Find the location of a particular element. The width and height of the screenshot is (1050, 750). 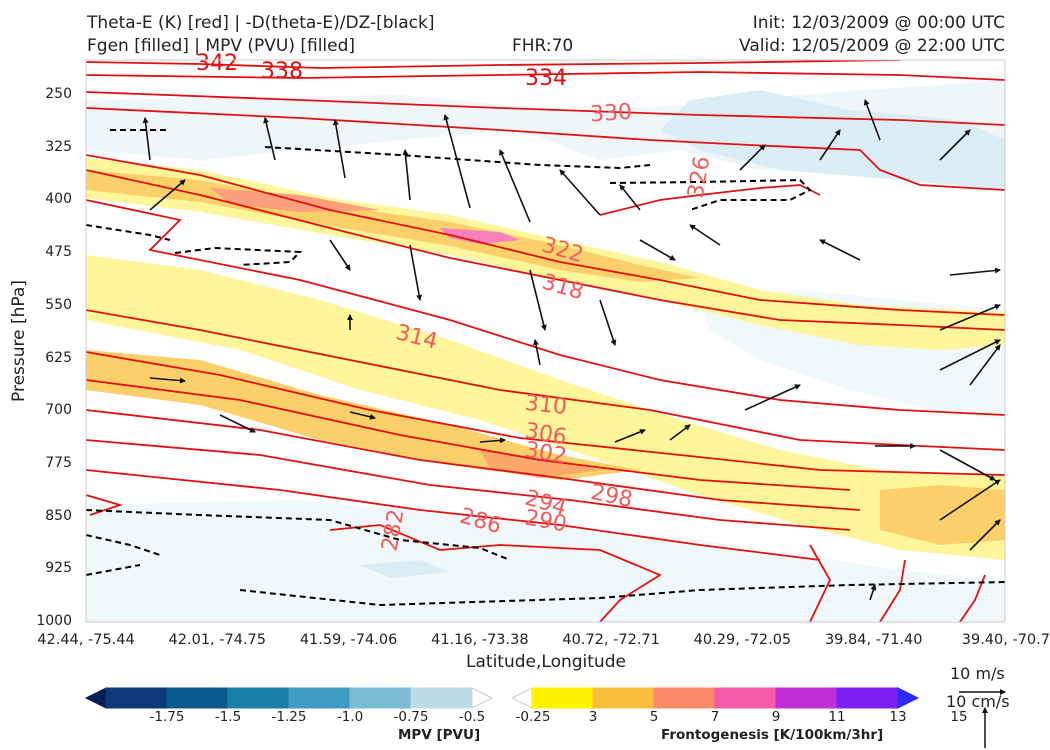

title-line-2: Fgen [filled] | MPV (PVU) [filled] is located at coordinates (221, 46).